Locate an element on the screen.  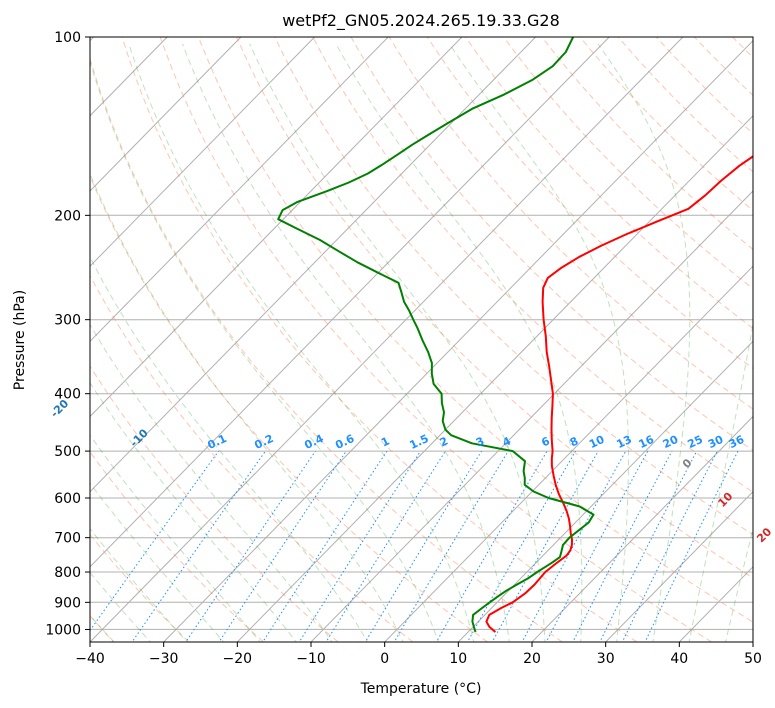
y-tick-label: 400 is located at coordinates (67, 395).